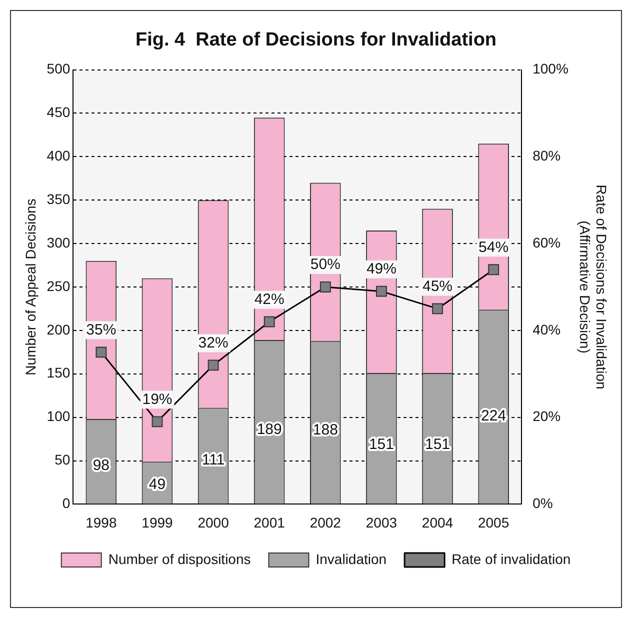 This screenshot has width=632, height=619. Describe the element at coordinates (381, 269) in the screenshot. I see `data-label: 49%` at that location.